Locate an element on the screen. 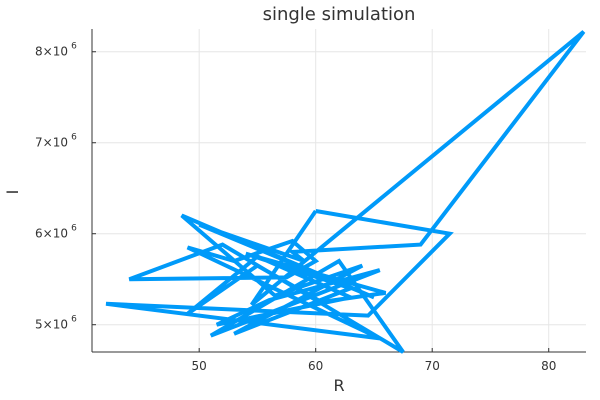 The image size is (600, 400). x-tick-label: 60 is located at coordinates (315, 366).